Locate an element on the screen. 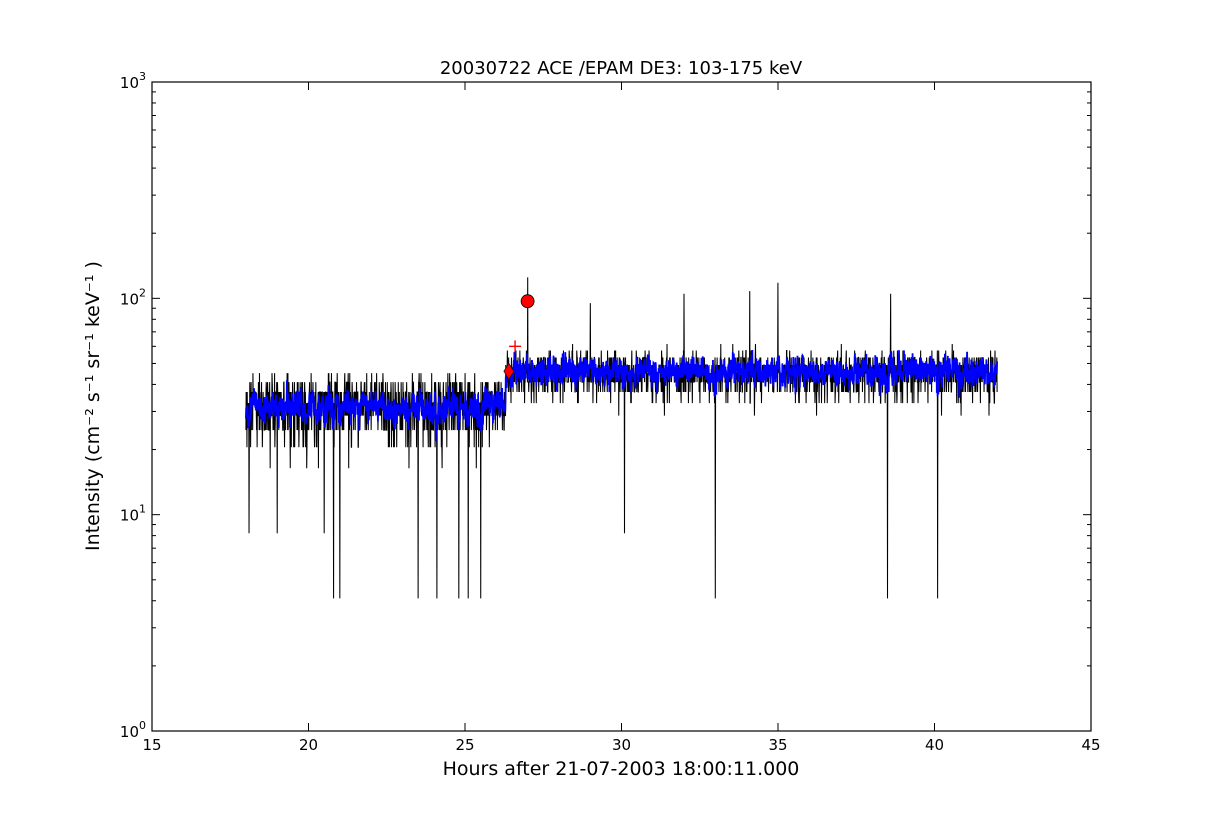 This screenshot has width=1212, height=816. y-tick-label: 10⁰ is located at coordinates (133, 730).